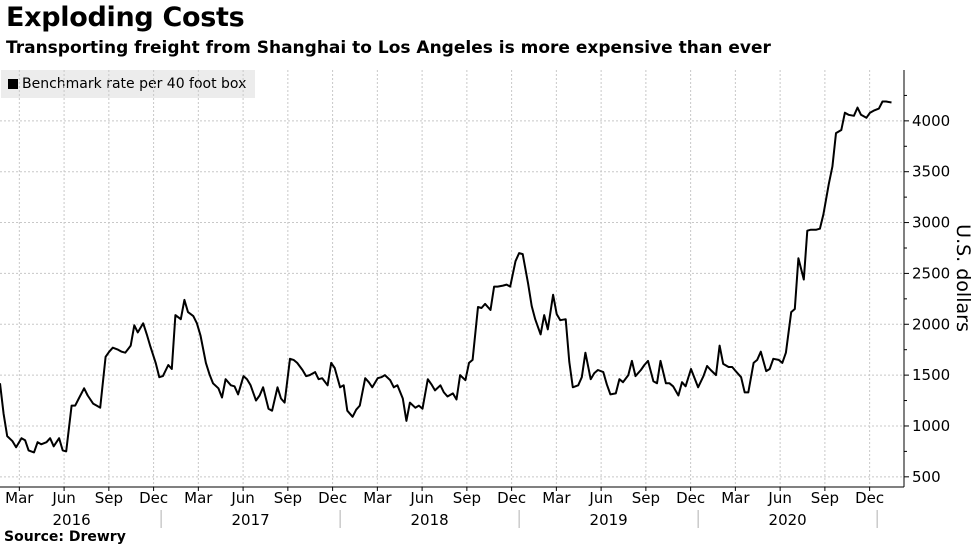 Image resolution: width=977 pixels, height=549 pixels. I want to click on y-tick-label: 3000, so click(931, 223).